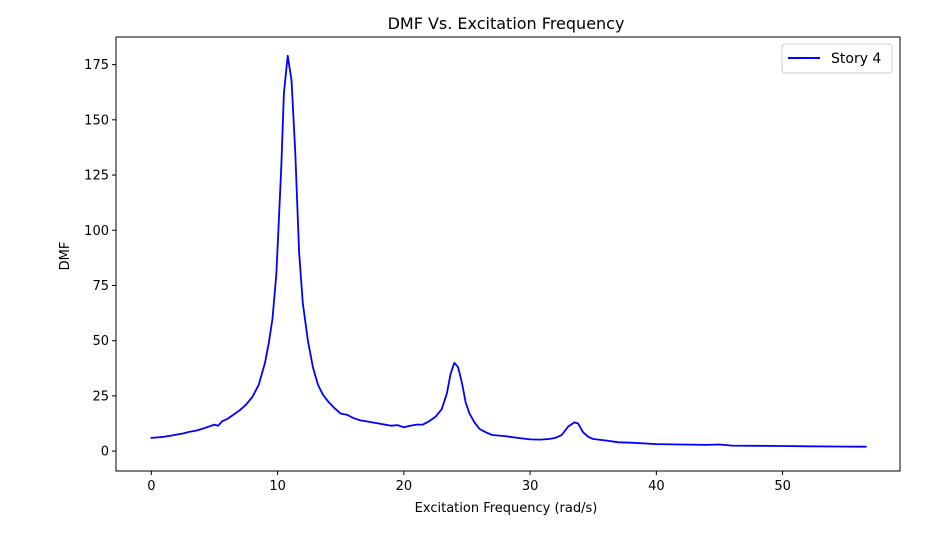  I want to click on y-tick-label: 50, so click(100, 341).